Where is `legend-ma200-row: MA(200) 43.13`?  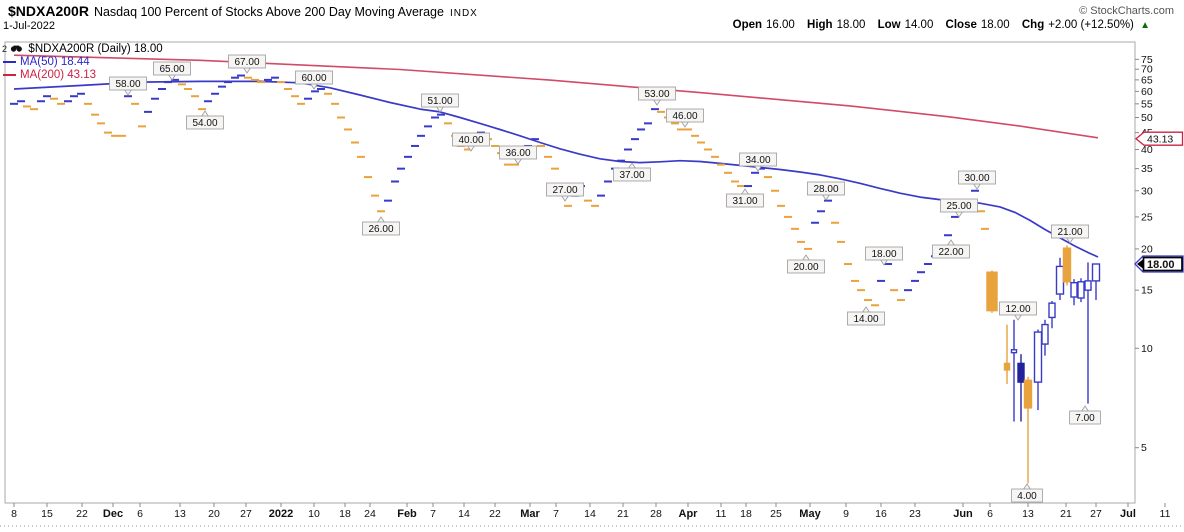
legend-ma200-row: MA(200) 43.13 is located at coordinates (82, 75).